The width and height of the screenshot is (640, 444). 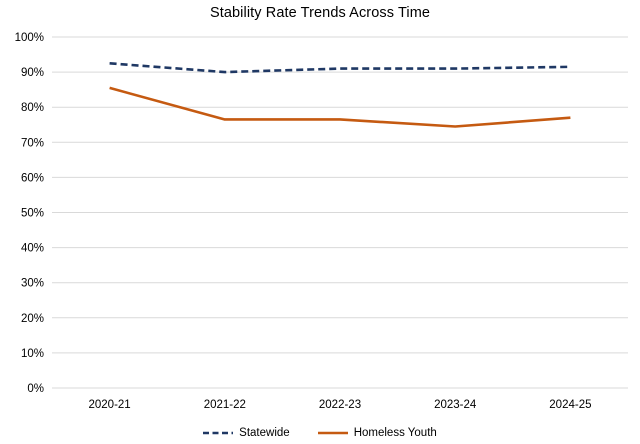 What do you see at coordinates (32, 178) in the screenshot?
I see `y-axis-tick-label: 60%` at bounding box center [32, 178].